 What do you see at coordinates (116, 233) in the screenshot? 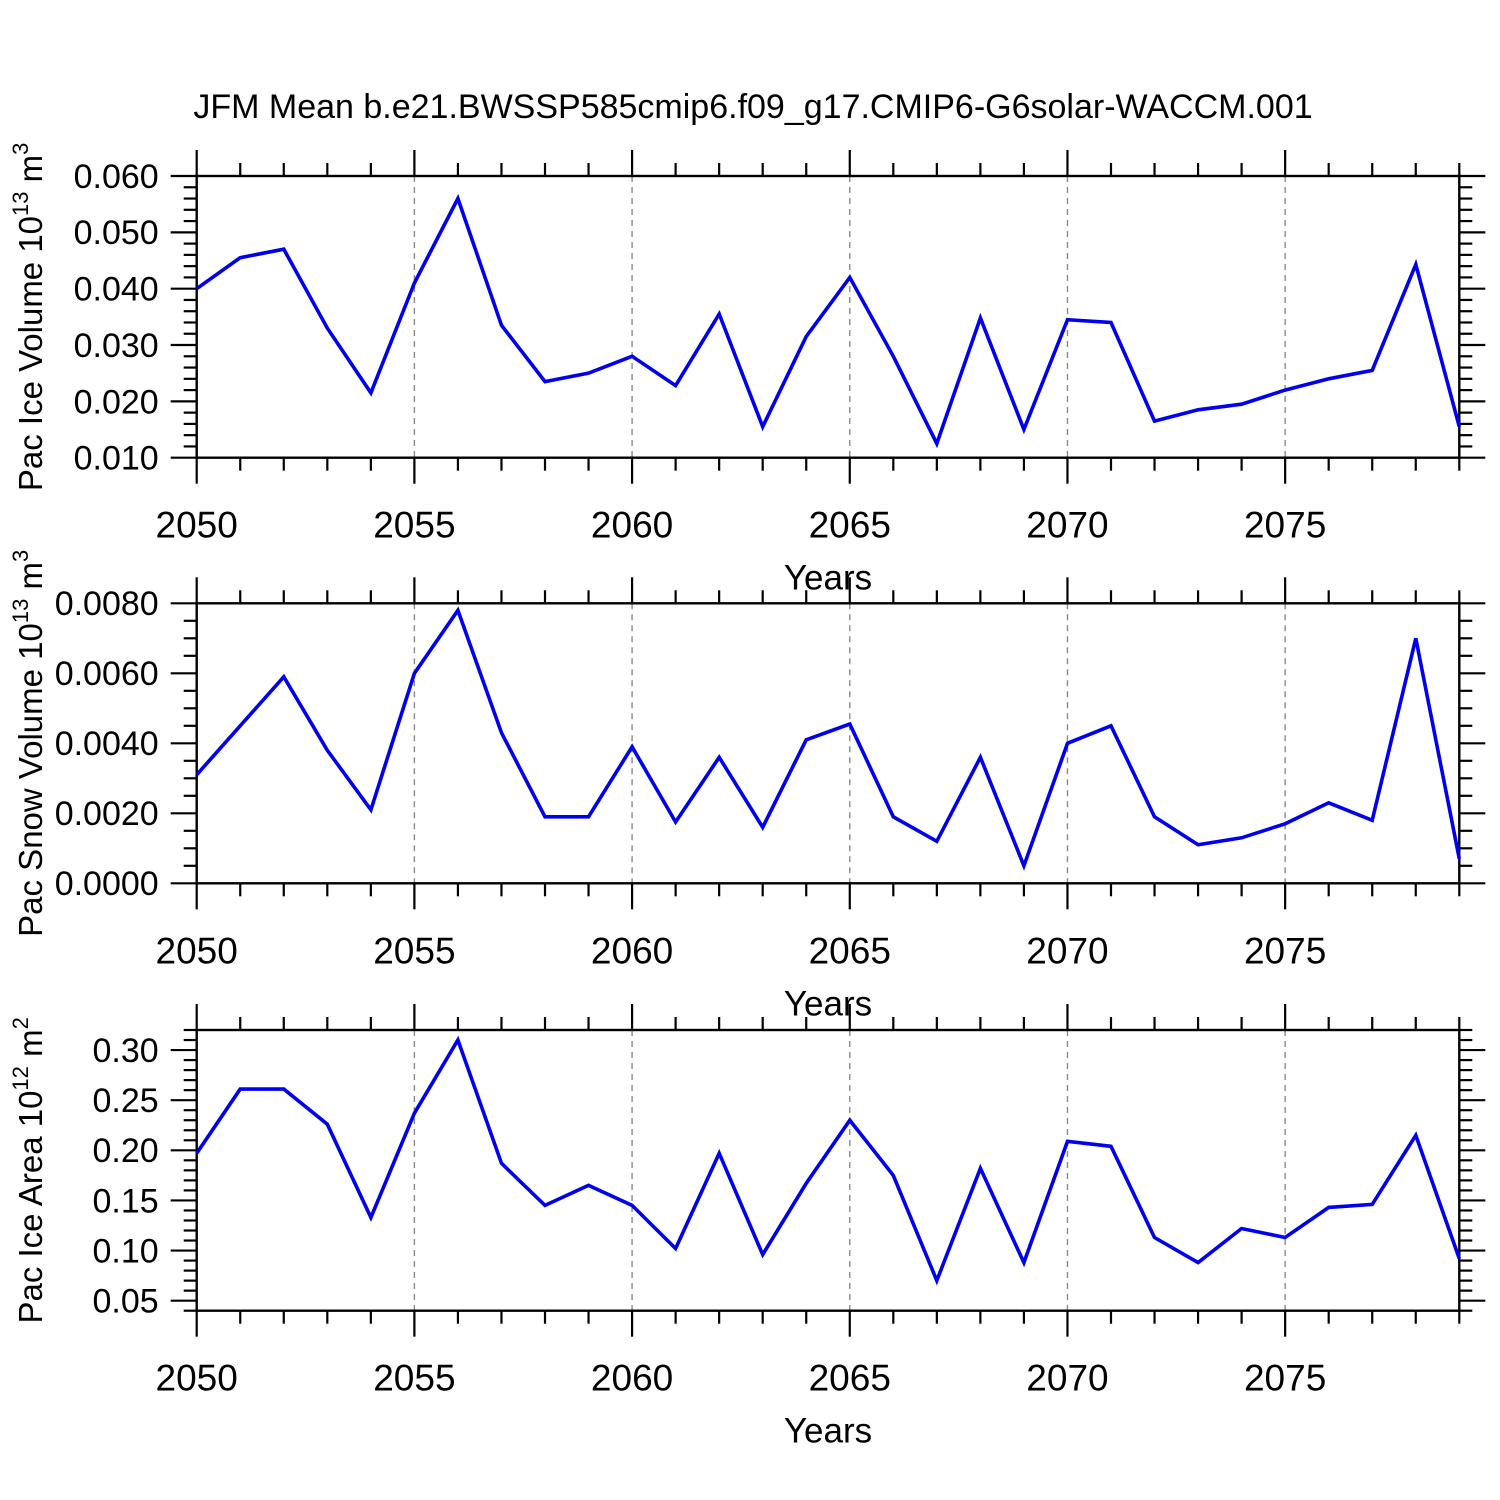
I see `y-tick-label: 0.050` at bounding box center [116, 233].